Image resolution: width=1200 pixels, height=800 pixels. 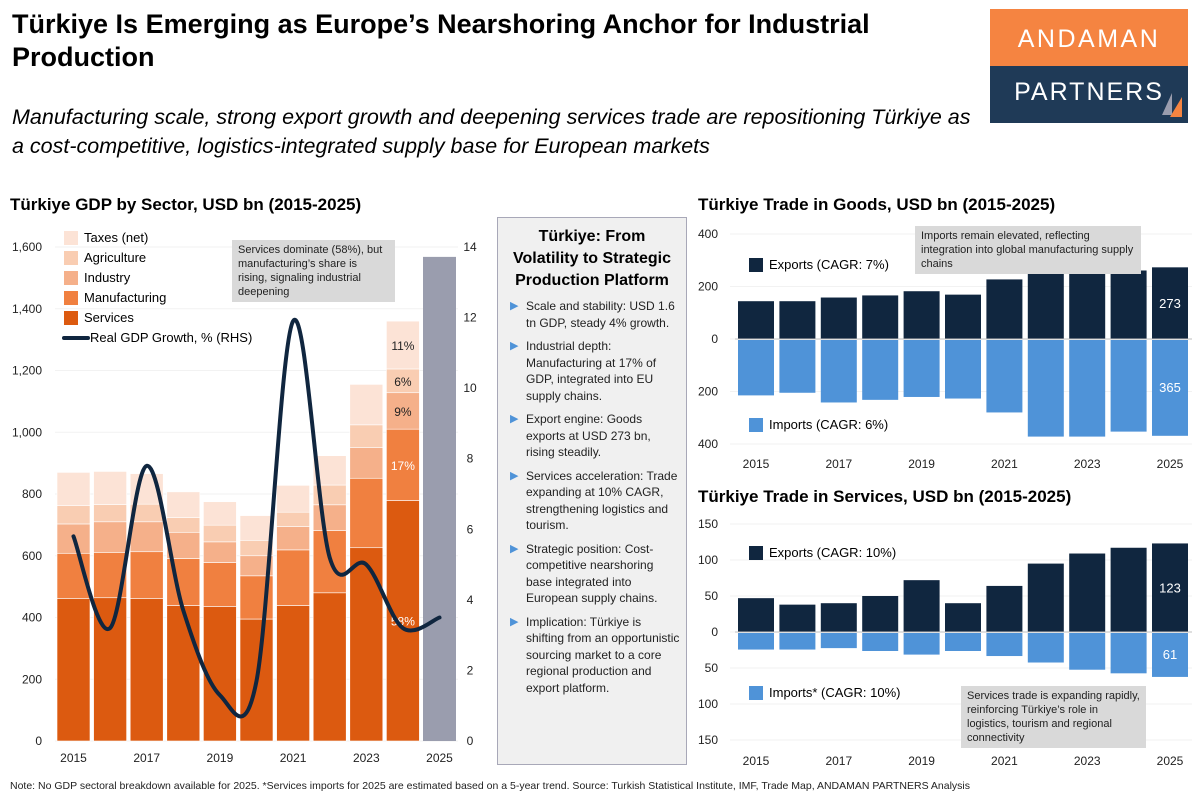 I want to click on y2-tick-label: 6, so click(x=470, y=529).